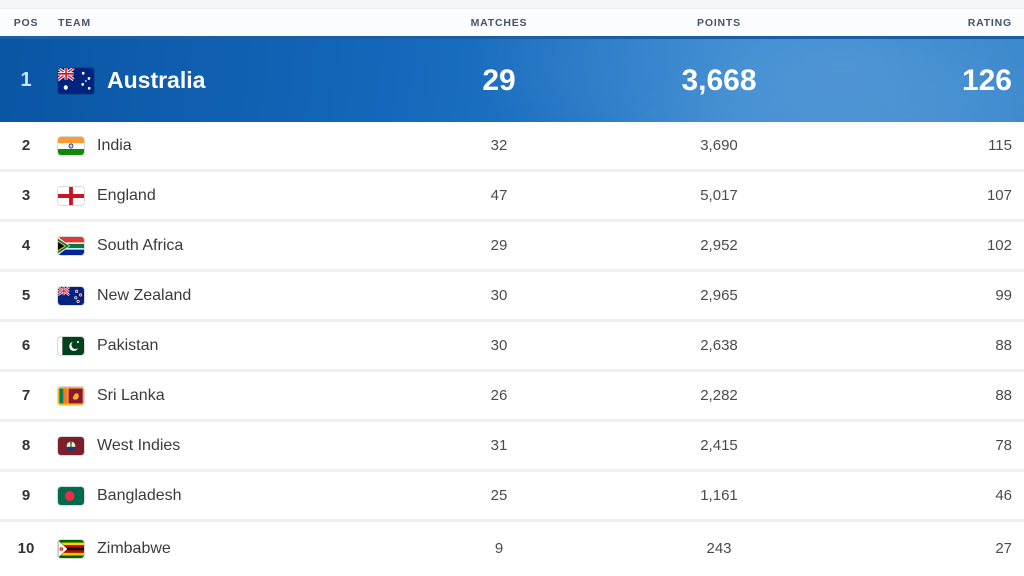  I want to click on points-value: 2,965, so click(719, 295).